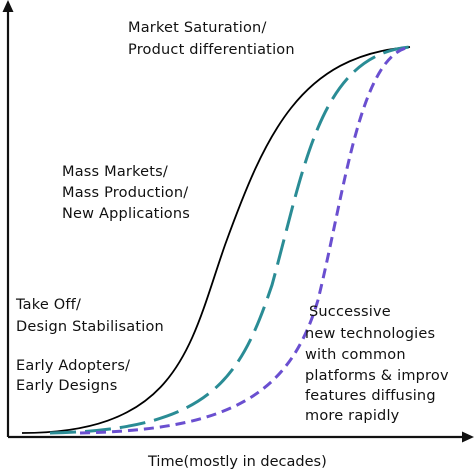 The image size is (474, 474). I want to click on stage-label-line: Mass Markets/, so click(115, 172).